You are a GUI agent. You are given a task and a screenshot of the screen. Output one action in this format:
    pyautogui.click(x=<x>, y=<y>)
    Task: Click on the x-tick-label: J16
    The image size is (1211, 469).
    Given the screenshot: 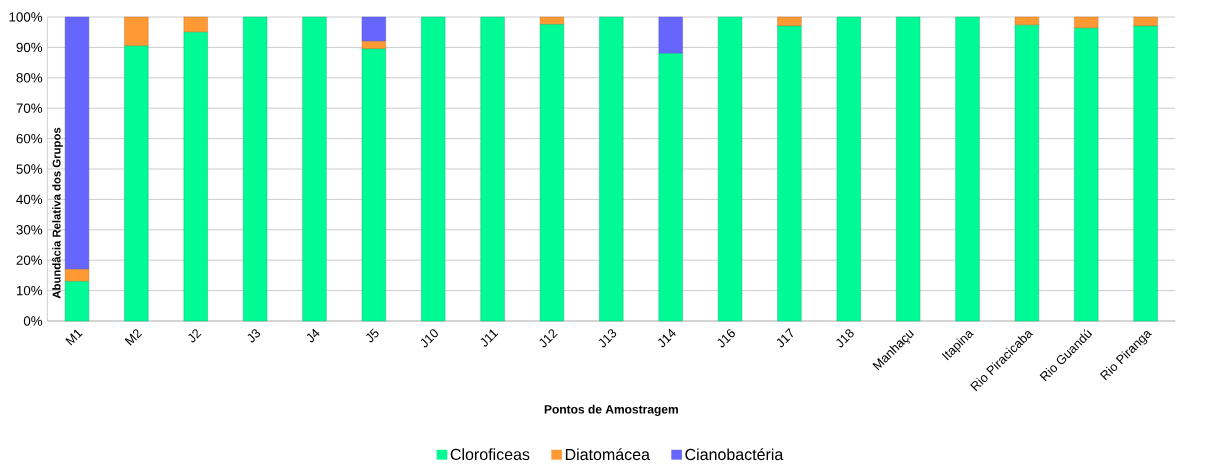 What is the action you would take?
    pyautogui.click(x=726, y=338)
    